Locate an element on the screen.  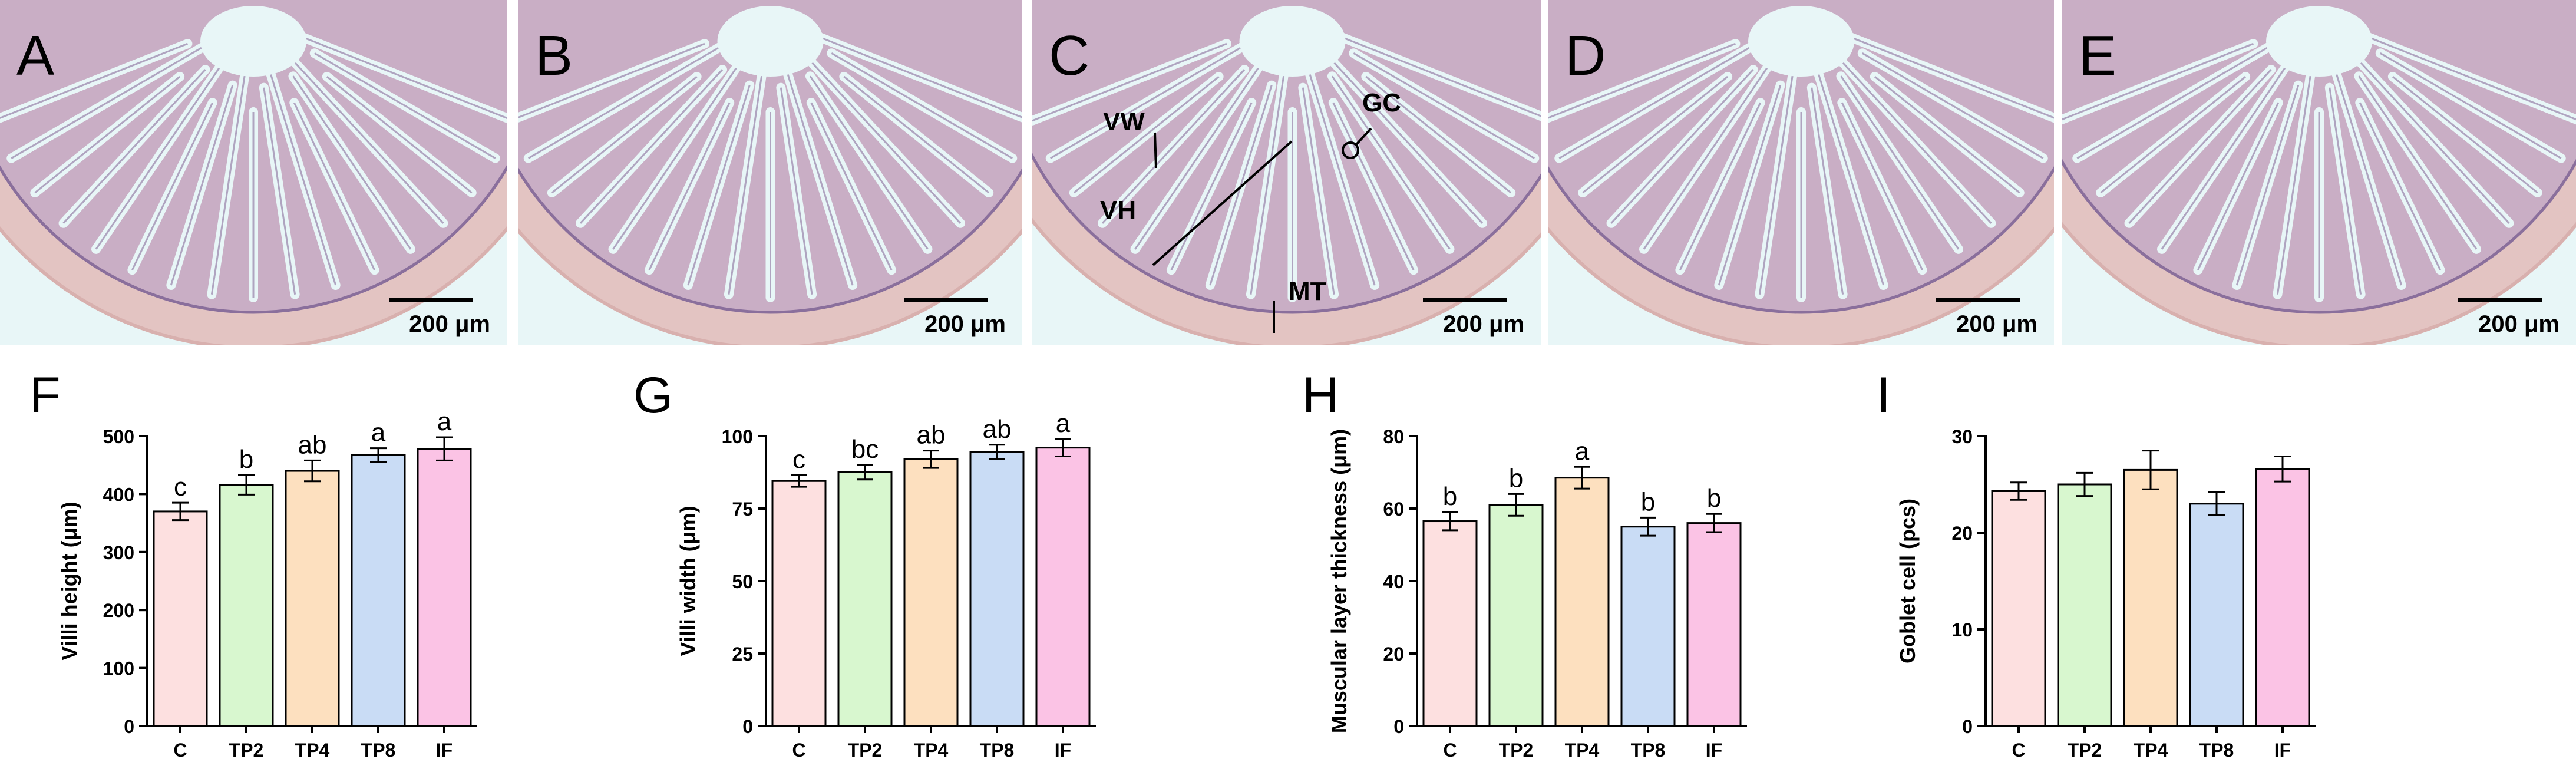
micrograph-a: A 200 μm is located at coordinates (253, 172).